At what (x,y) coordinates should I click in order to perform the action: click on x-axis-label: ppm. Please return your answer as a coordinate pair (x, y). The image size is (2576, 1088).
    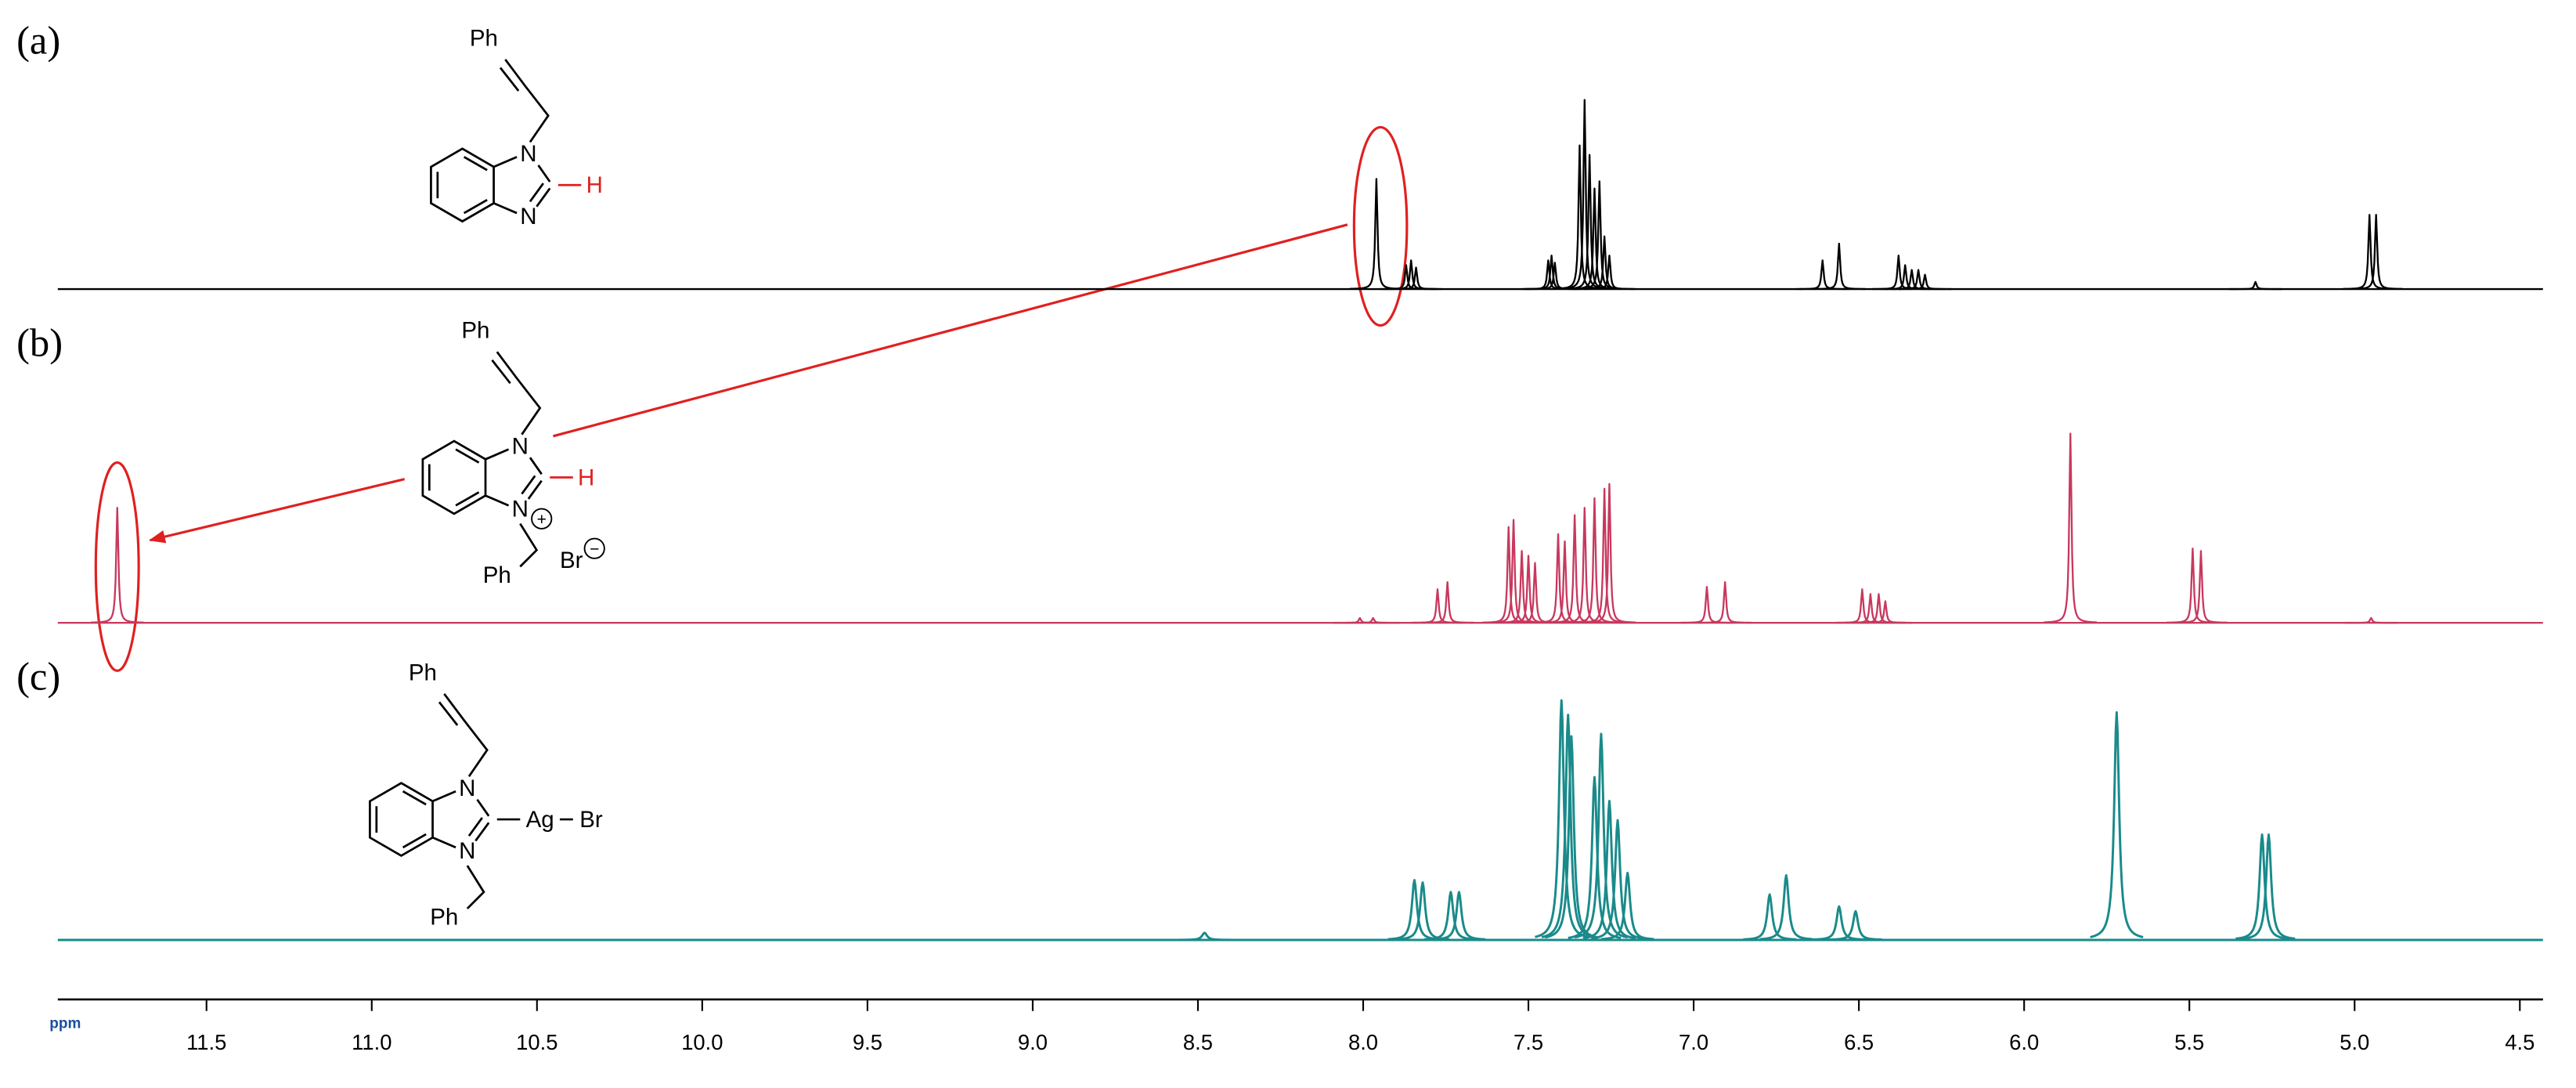
    Looking at the image, I should click on (65, 1024).